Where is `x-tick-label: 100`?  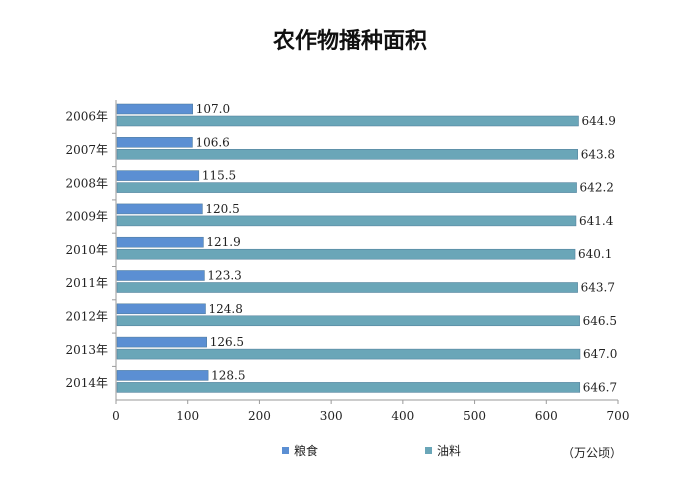 x-tick-label: 100 is located at coordinates (187, 416).